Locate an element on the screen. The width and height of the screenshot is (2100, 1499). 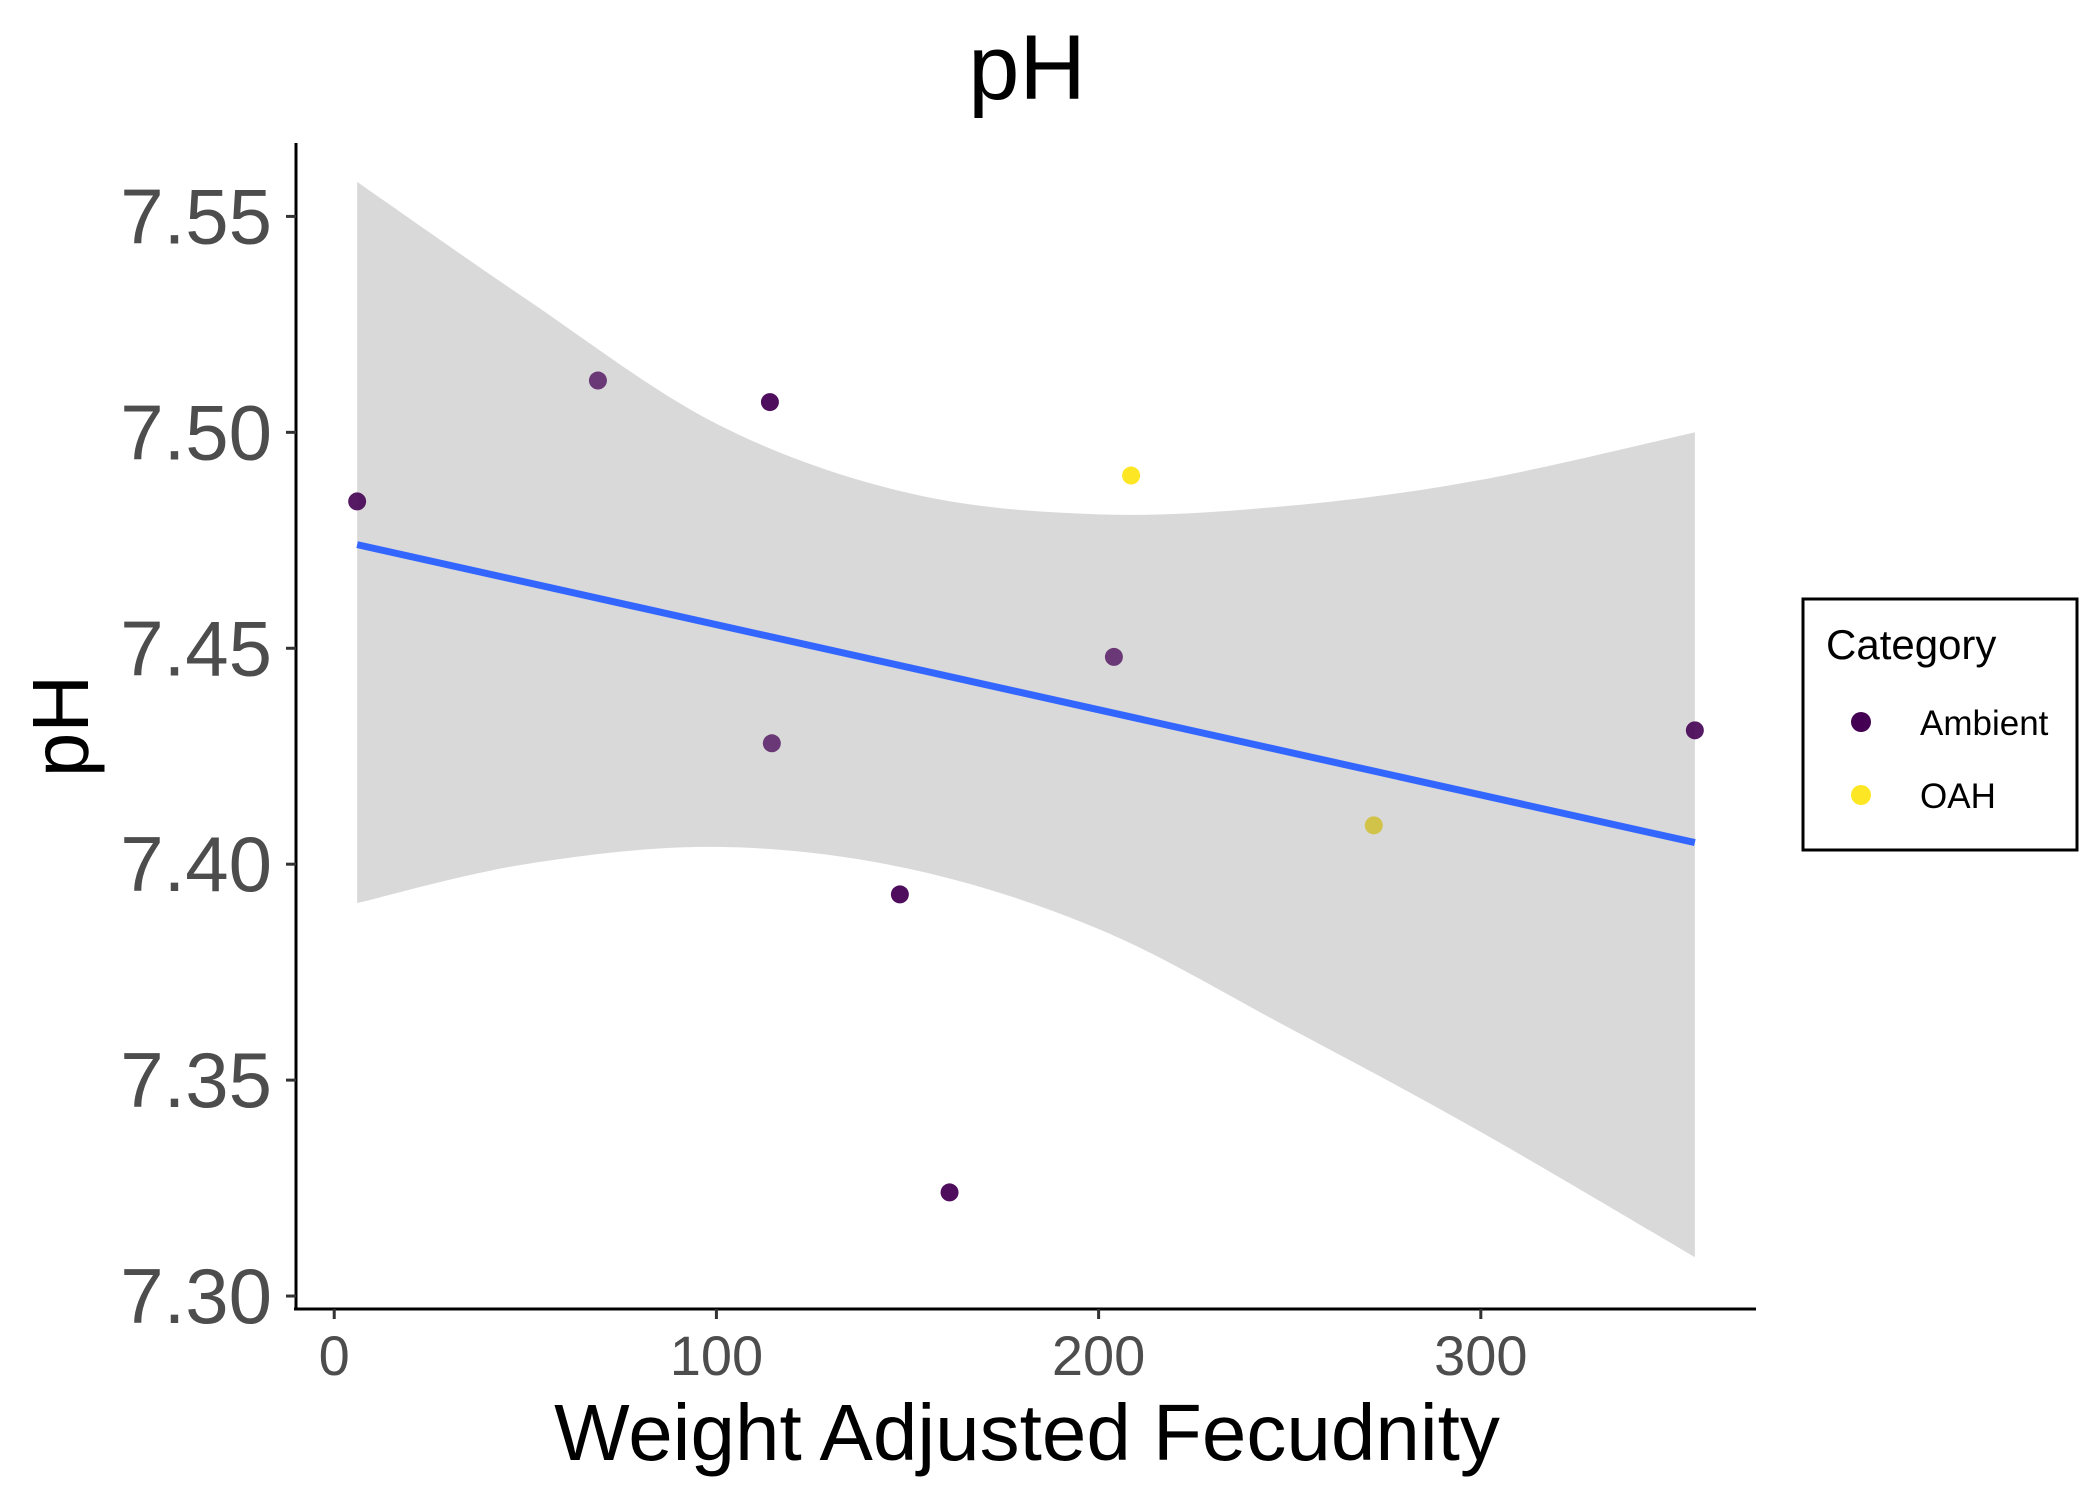
legend-swatch-oah is located at coordinates (1861, 795).